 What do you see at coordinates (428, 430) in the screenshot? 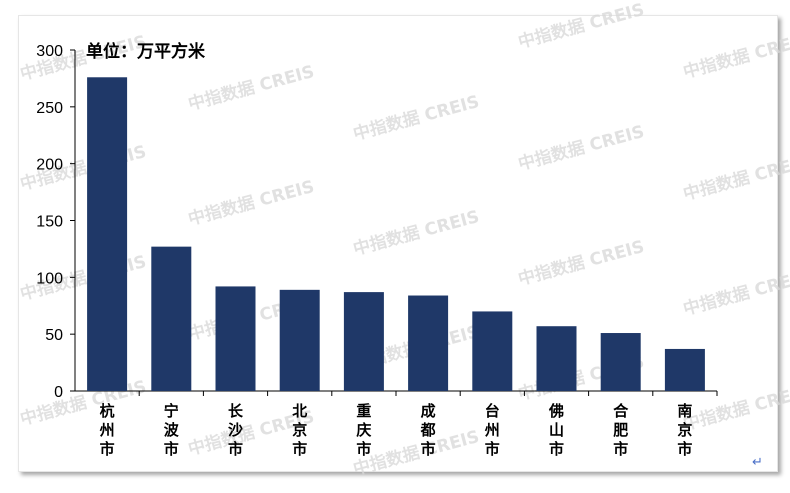
I see `x-category-label: 成都市` at bounding box center [428, 430].